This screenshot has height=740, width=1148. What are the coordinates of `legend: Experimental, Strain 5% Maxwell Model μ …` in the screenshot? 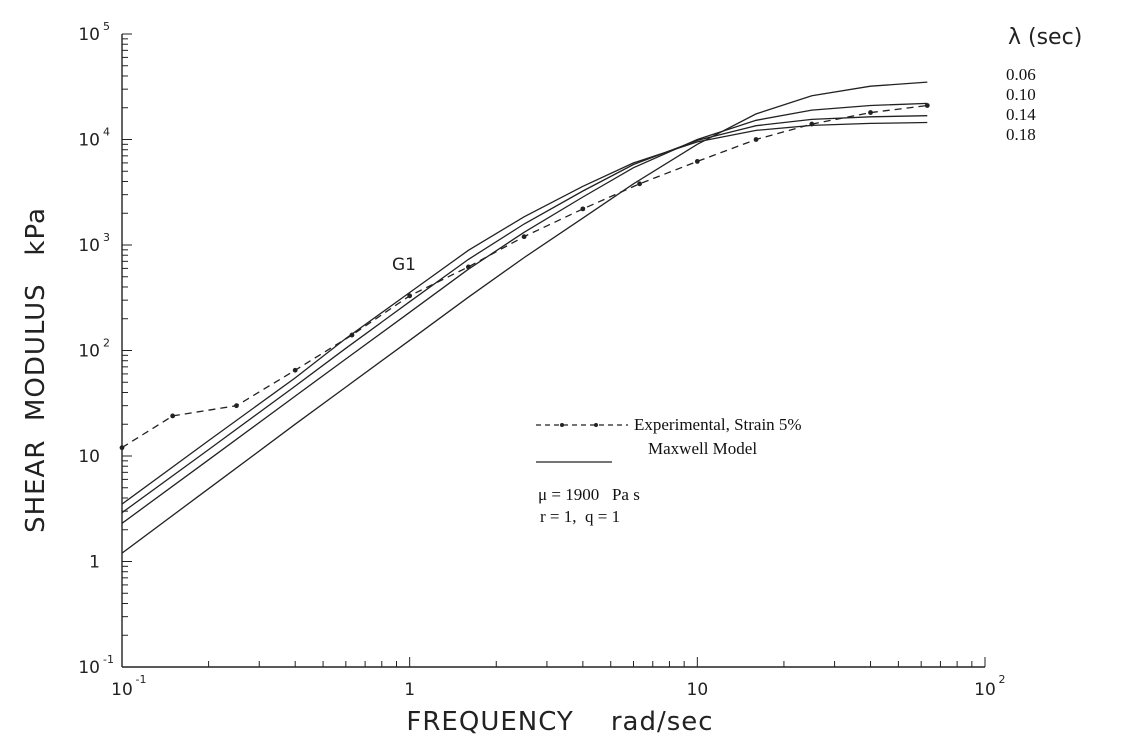 It's located at (669, 470).